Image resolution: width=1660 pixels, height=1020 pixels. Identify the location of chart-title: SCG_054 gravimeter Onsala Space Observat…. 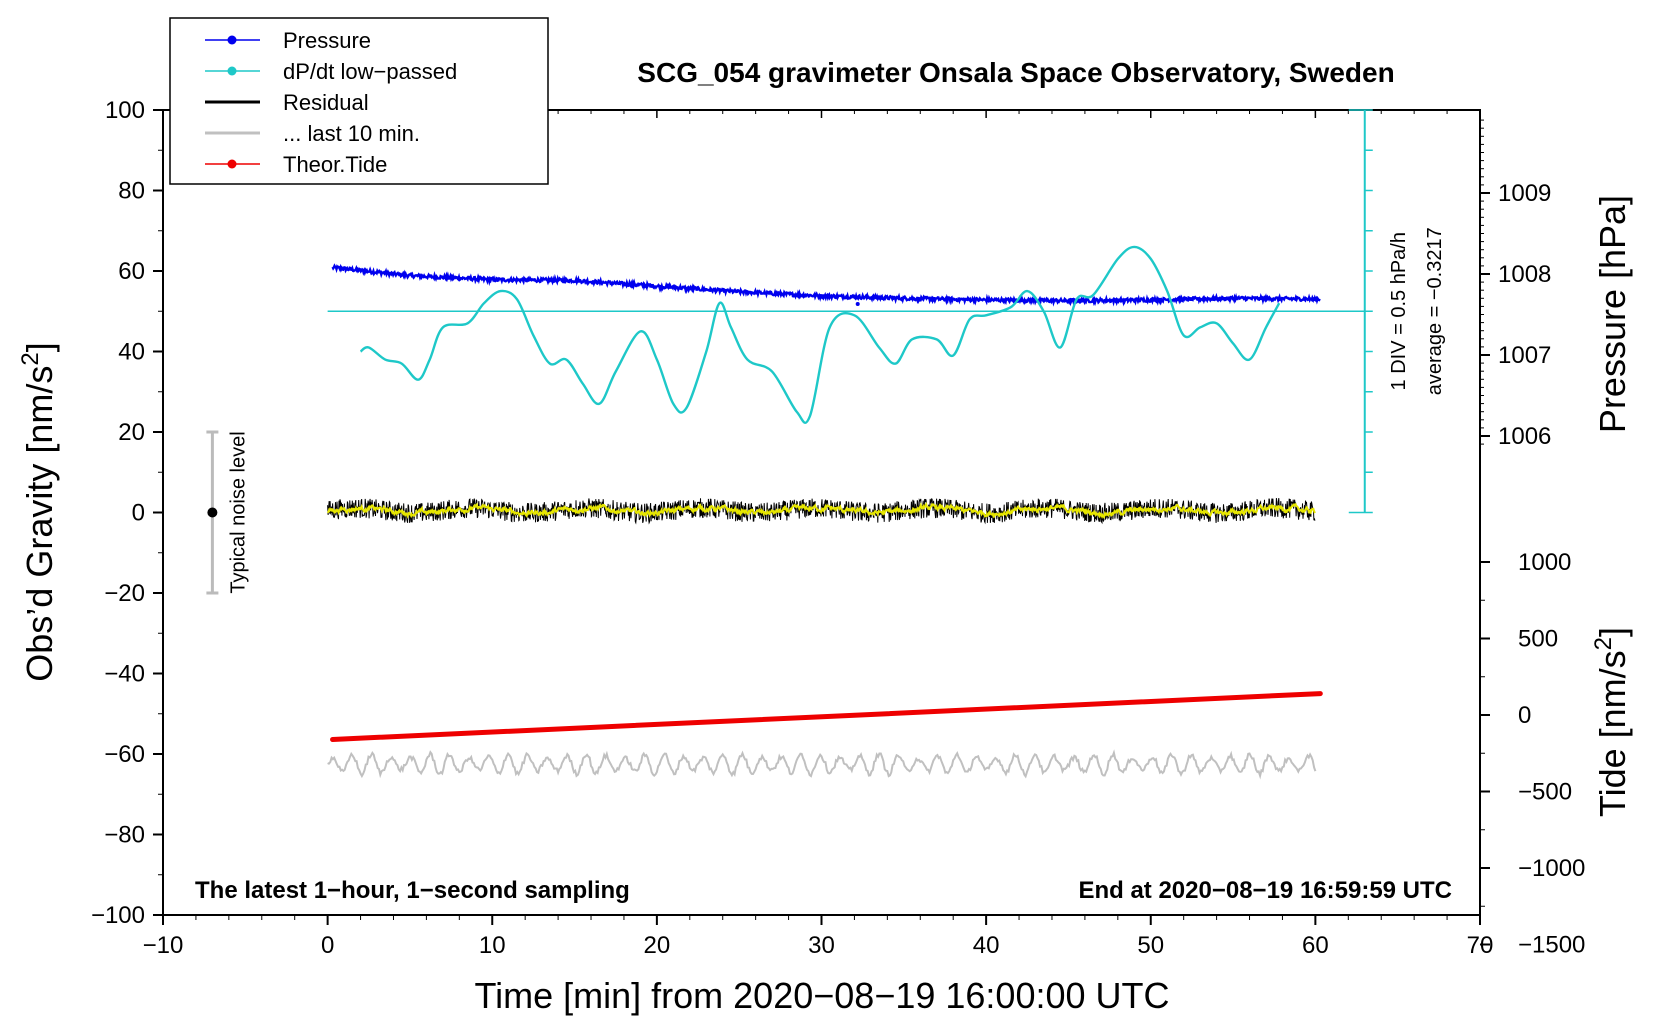
(1015, 72).